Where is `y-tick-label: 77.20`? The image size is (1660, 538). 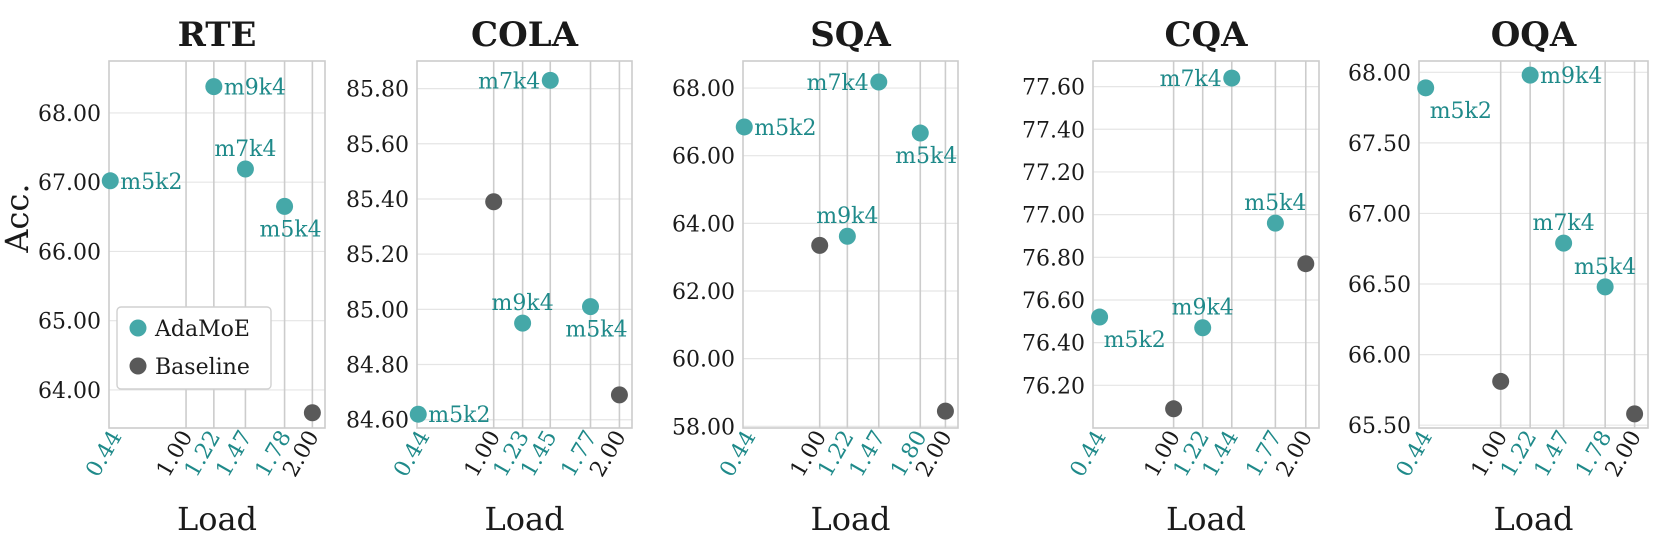
y-tick-label: 77.20 is located at coordinates (1053, 173).